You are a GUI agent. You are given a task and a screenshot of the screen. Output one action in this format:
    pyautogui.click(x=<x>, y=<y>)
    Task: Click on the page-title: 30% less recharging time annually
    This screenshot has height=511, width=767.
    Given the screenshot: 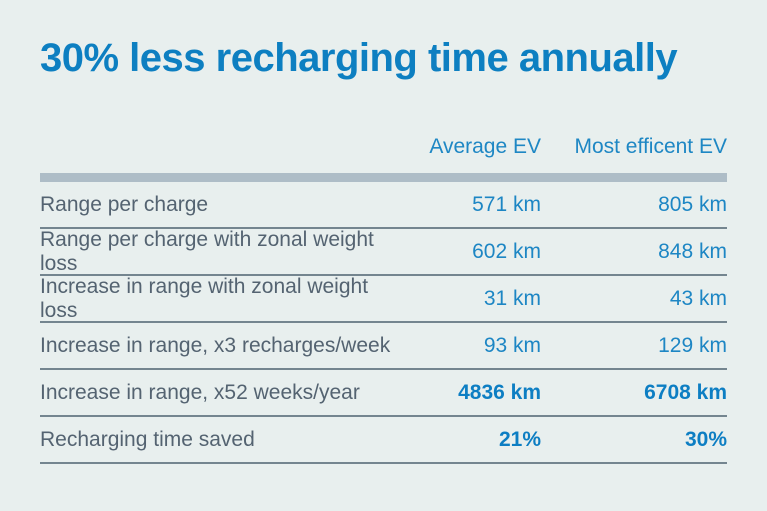 What is the action you would take?
    pyautogui.click(x=359, y=58)
    